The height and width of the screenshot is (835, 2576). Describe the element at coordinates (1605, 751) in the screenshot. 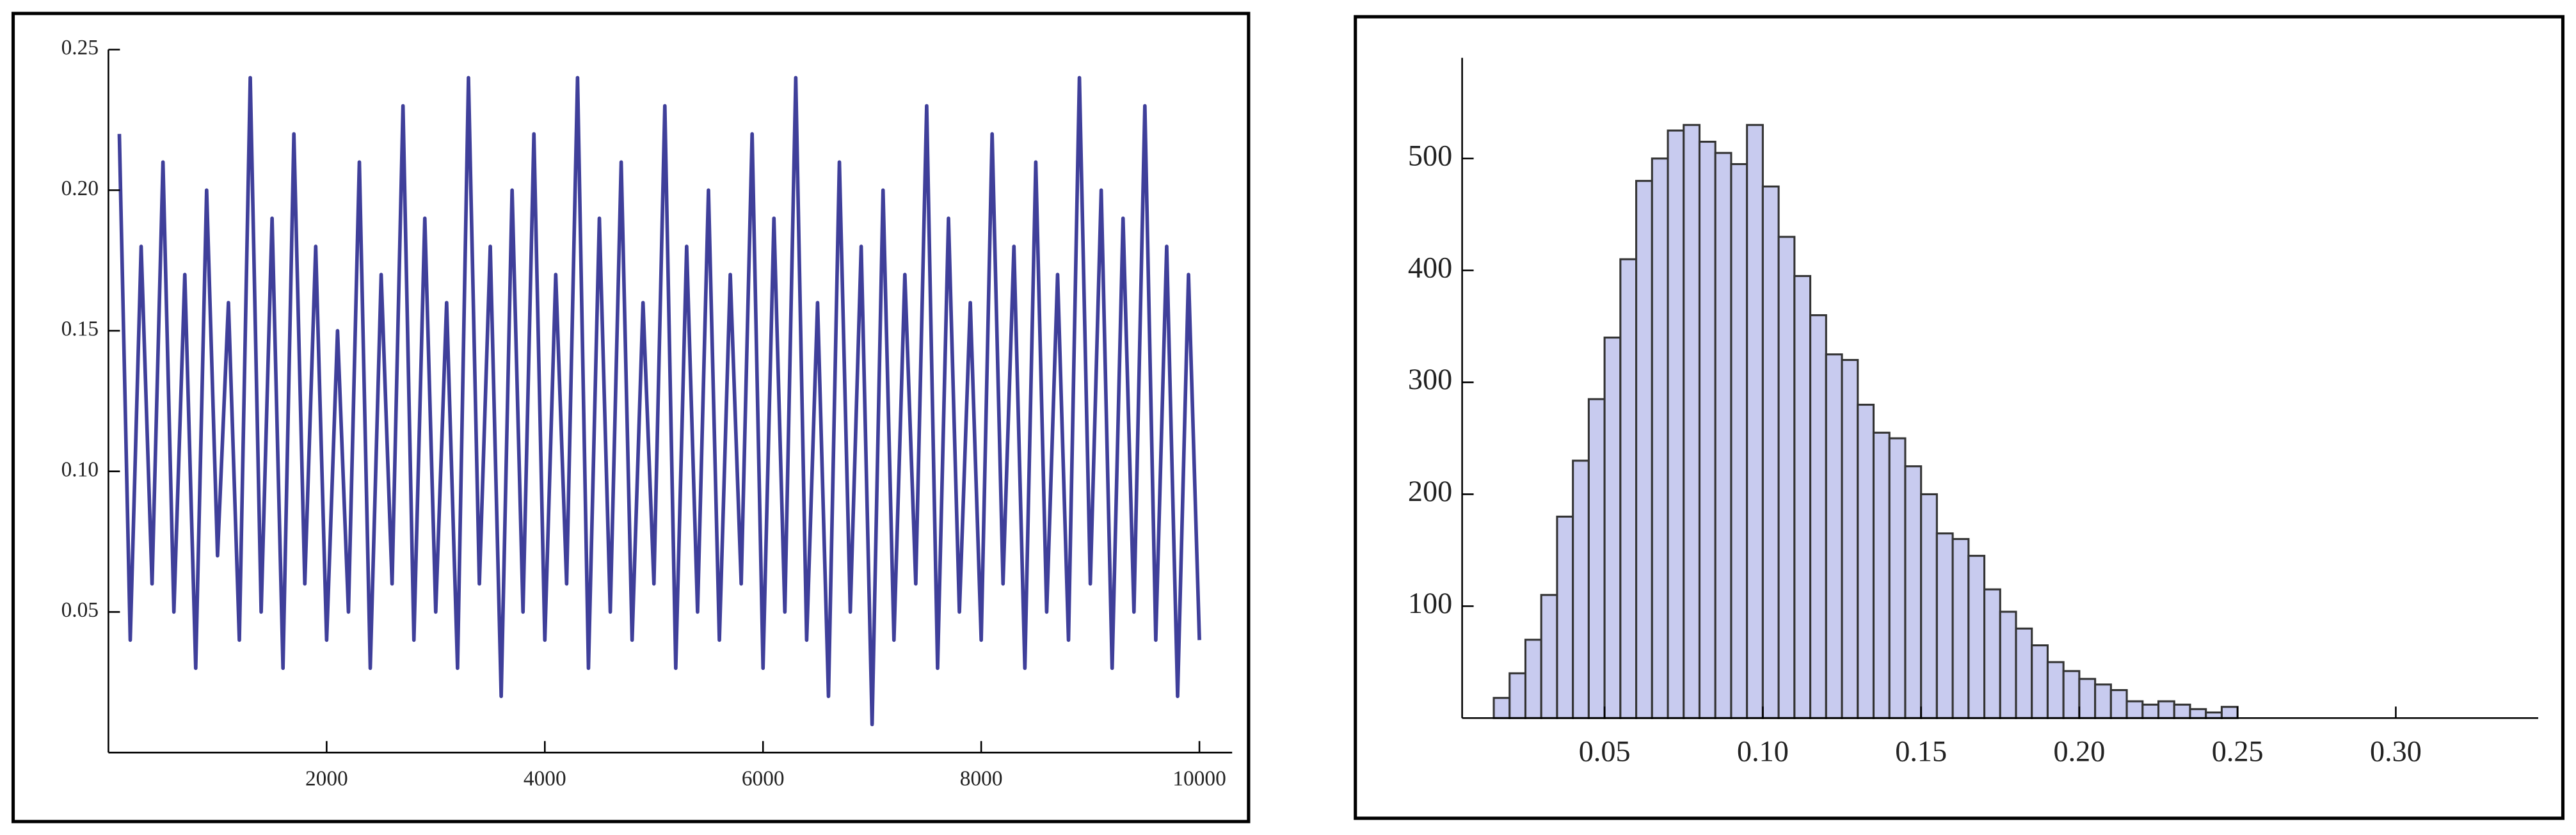

I see `x-tick-label: 0.05` at that location.